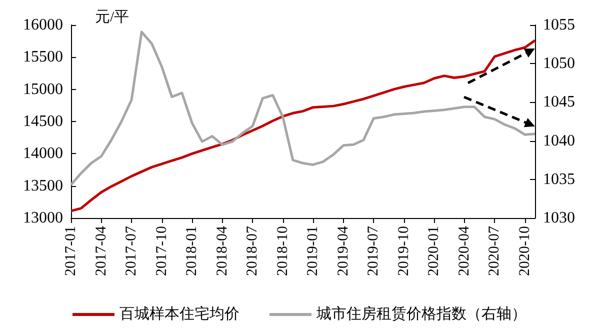 This screenshot has width=599, height=329. What do you see at coordinates (404, 251) in the screenshot?
I see `x-tick-label: 2019-10` at bounding box center [404, 251].